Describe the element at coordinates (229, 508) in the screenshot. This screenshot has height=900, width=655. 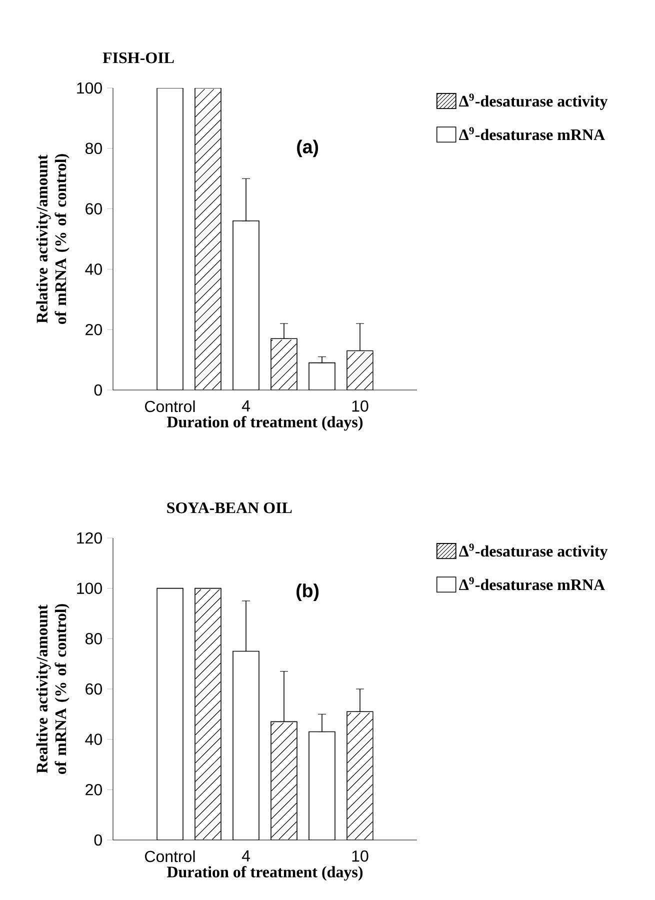
I see `chart-title: SOYA-BEAN OIL` at that location.